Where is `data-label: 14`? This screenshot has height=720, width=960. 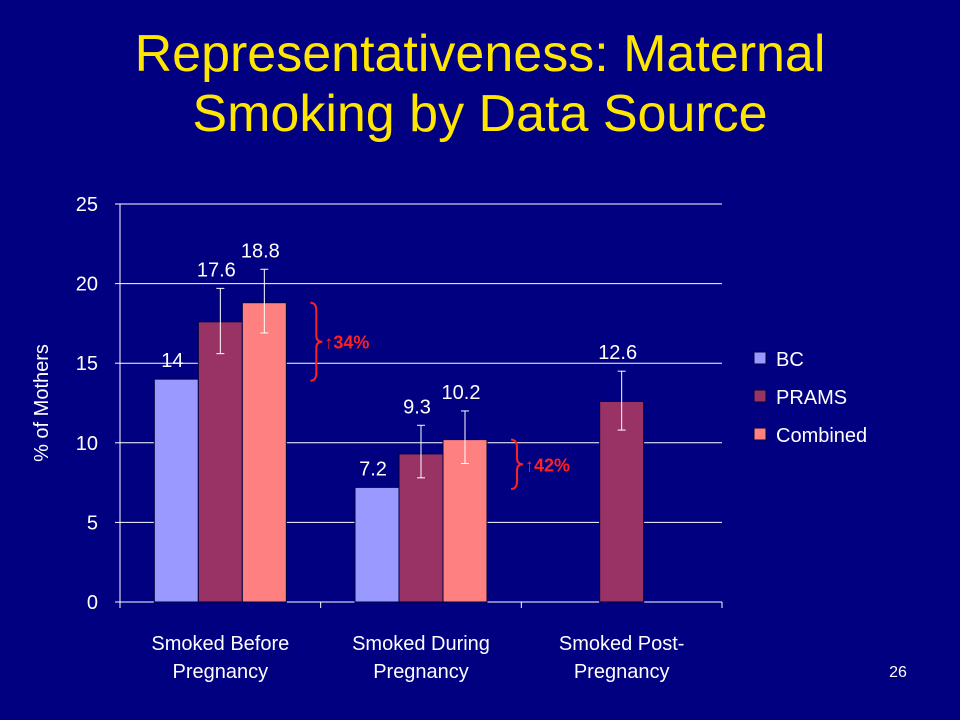
data-label: 14 is located at coordinates (172, 361).